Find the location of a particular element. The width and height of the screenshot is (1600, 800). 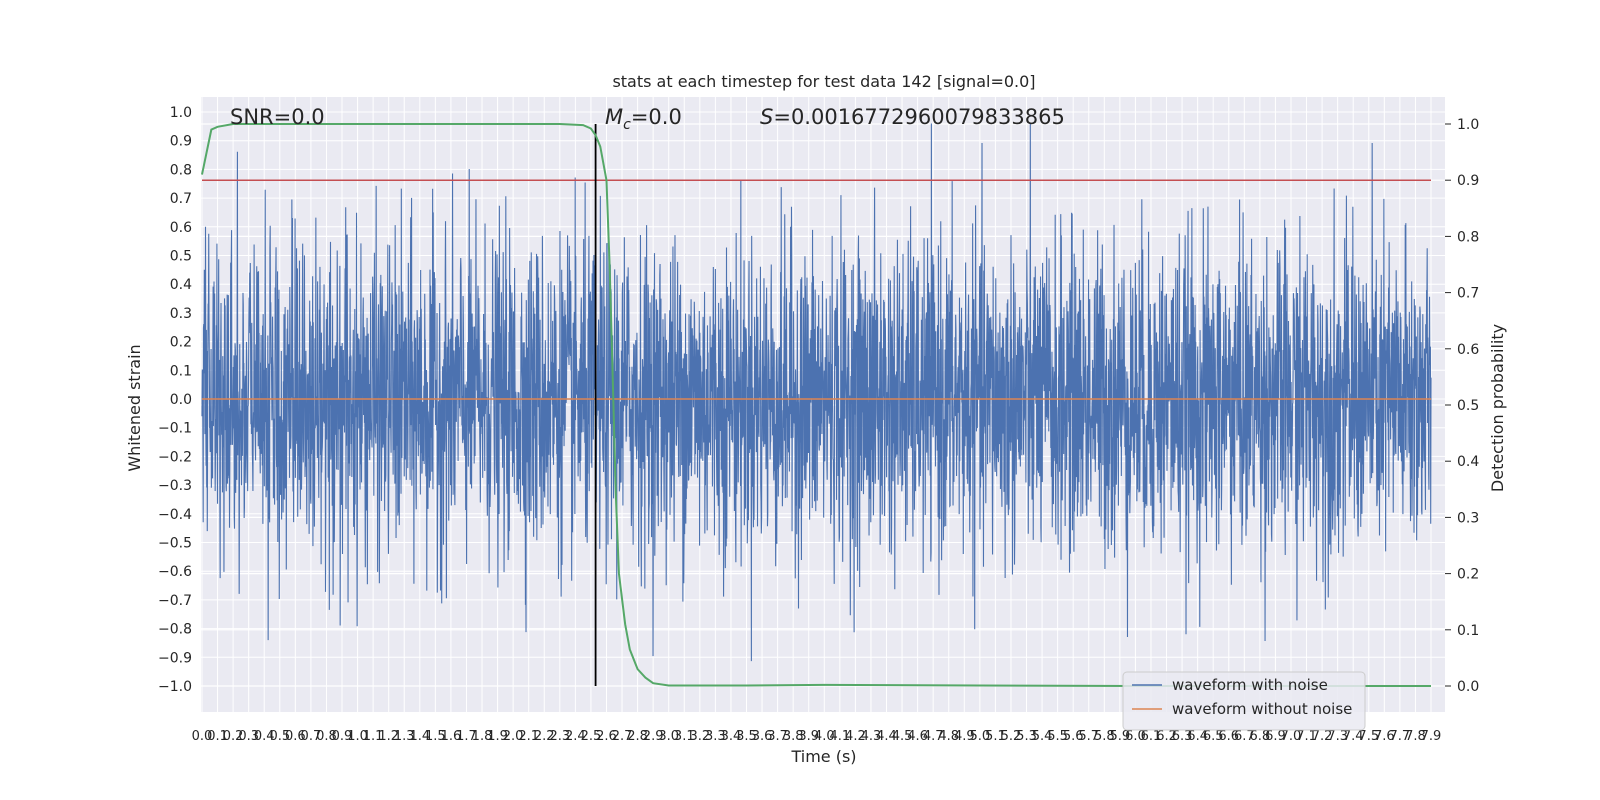

y-right-tick-label: 0.7 is located at coordinates (1468, 294).